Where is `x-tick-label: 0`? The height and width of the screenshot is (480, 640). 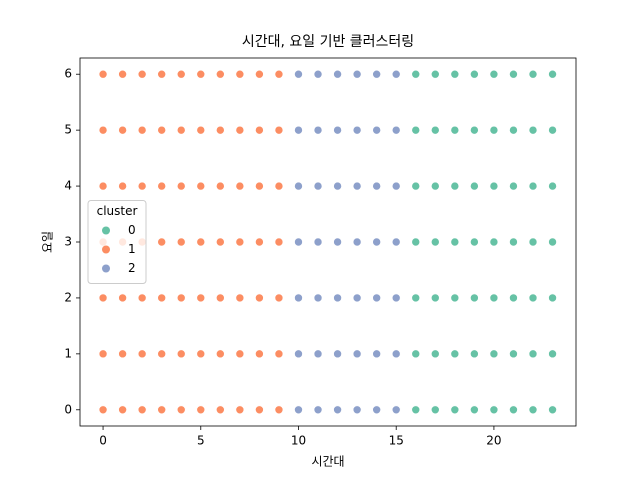
x-tick-label: 0 is located at coordinates (103, 441).